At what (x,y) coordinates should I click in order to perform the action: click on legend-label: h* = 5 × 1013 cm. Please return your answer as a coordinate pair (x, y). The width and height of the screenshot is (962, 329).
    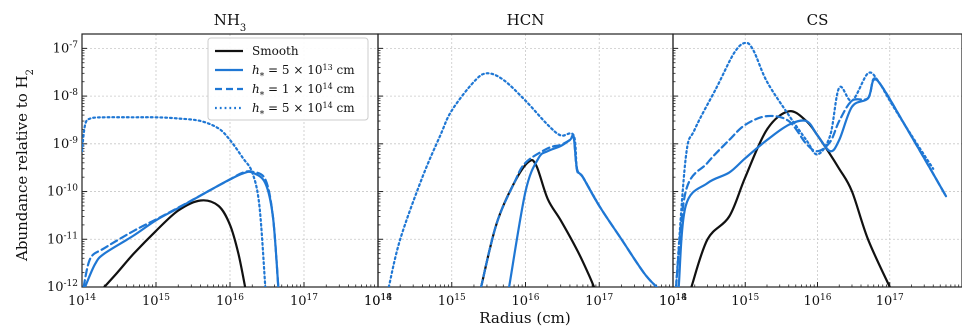
    Looking at the image, I should click on (303, 73).